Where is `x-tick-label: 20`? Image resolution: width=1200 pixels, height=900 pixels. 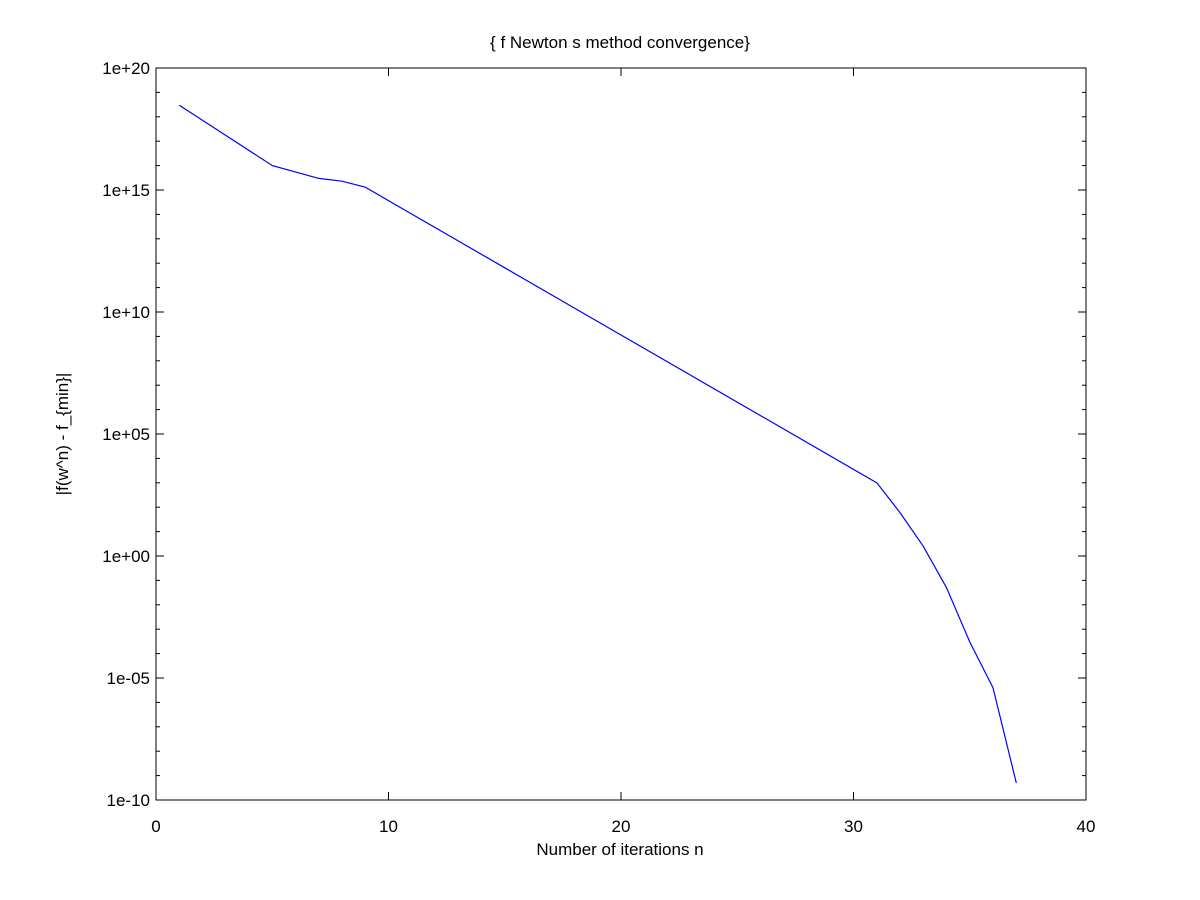 x-tick-label: 20 is located at coordinates (621, 826).